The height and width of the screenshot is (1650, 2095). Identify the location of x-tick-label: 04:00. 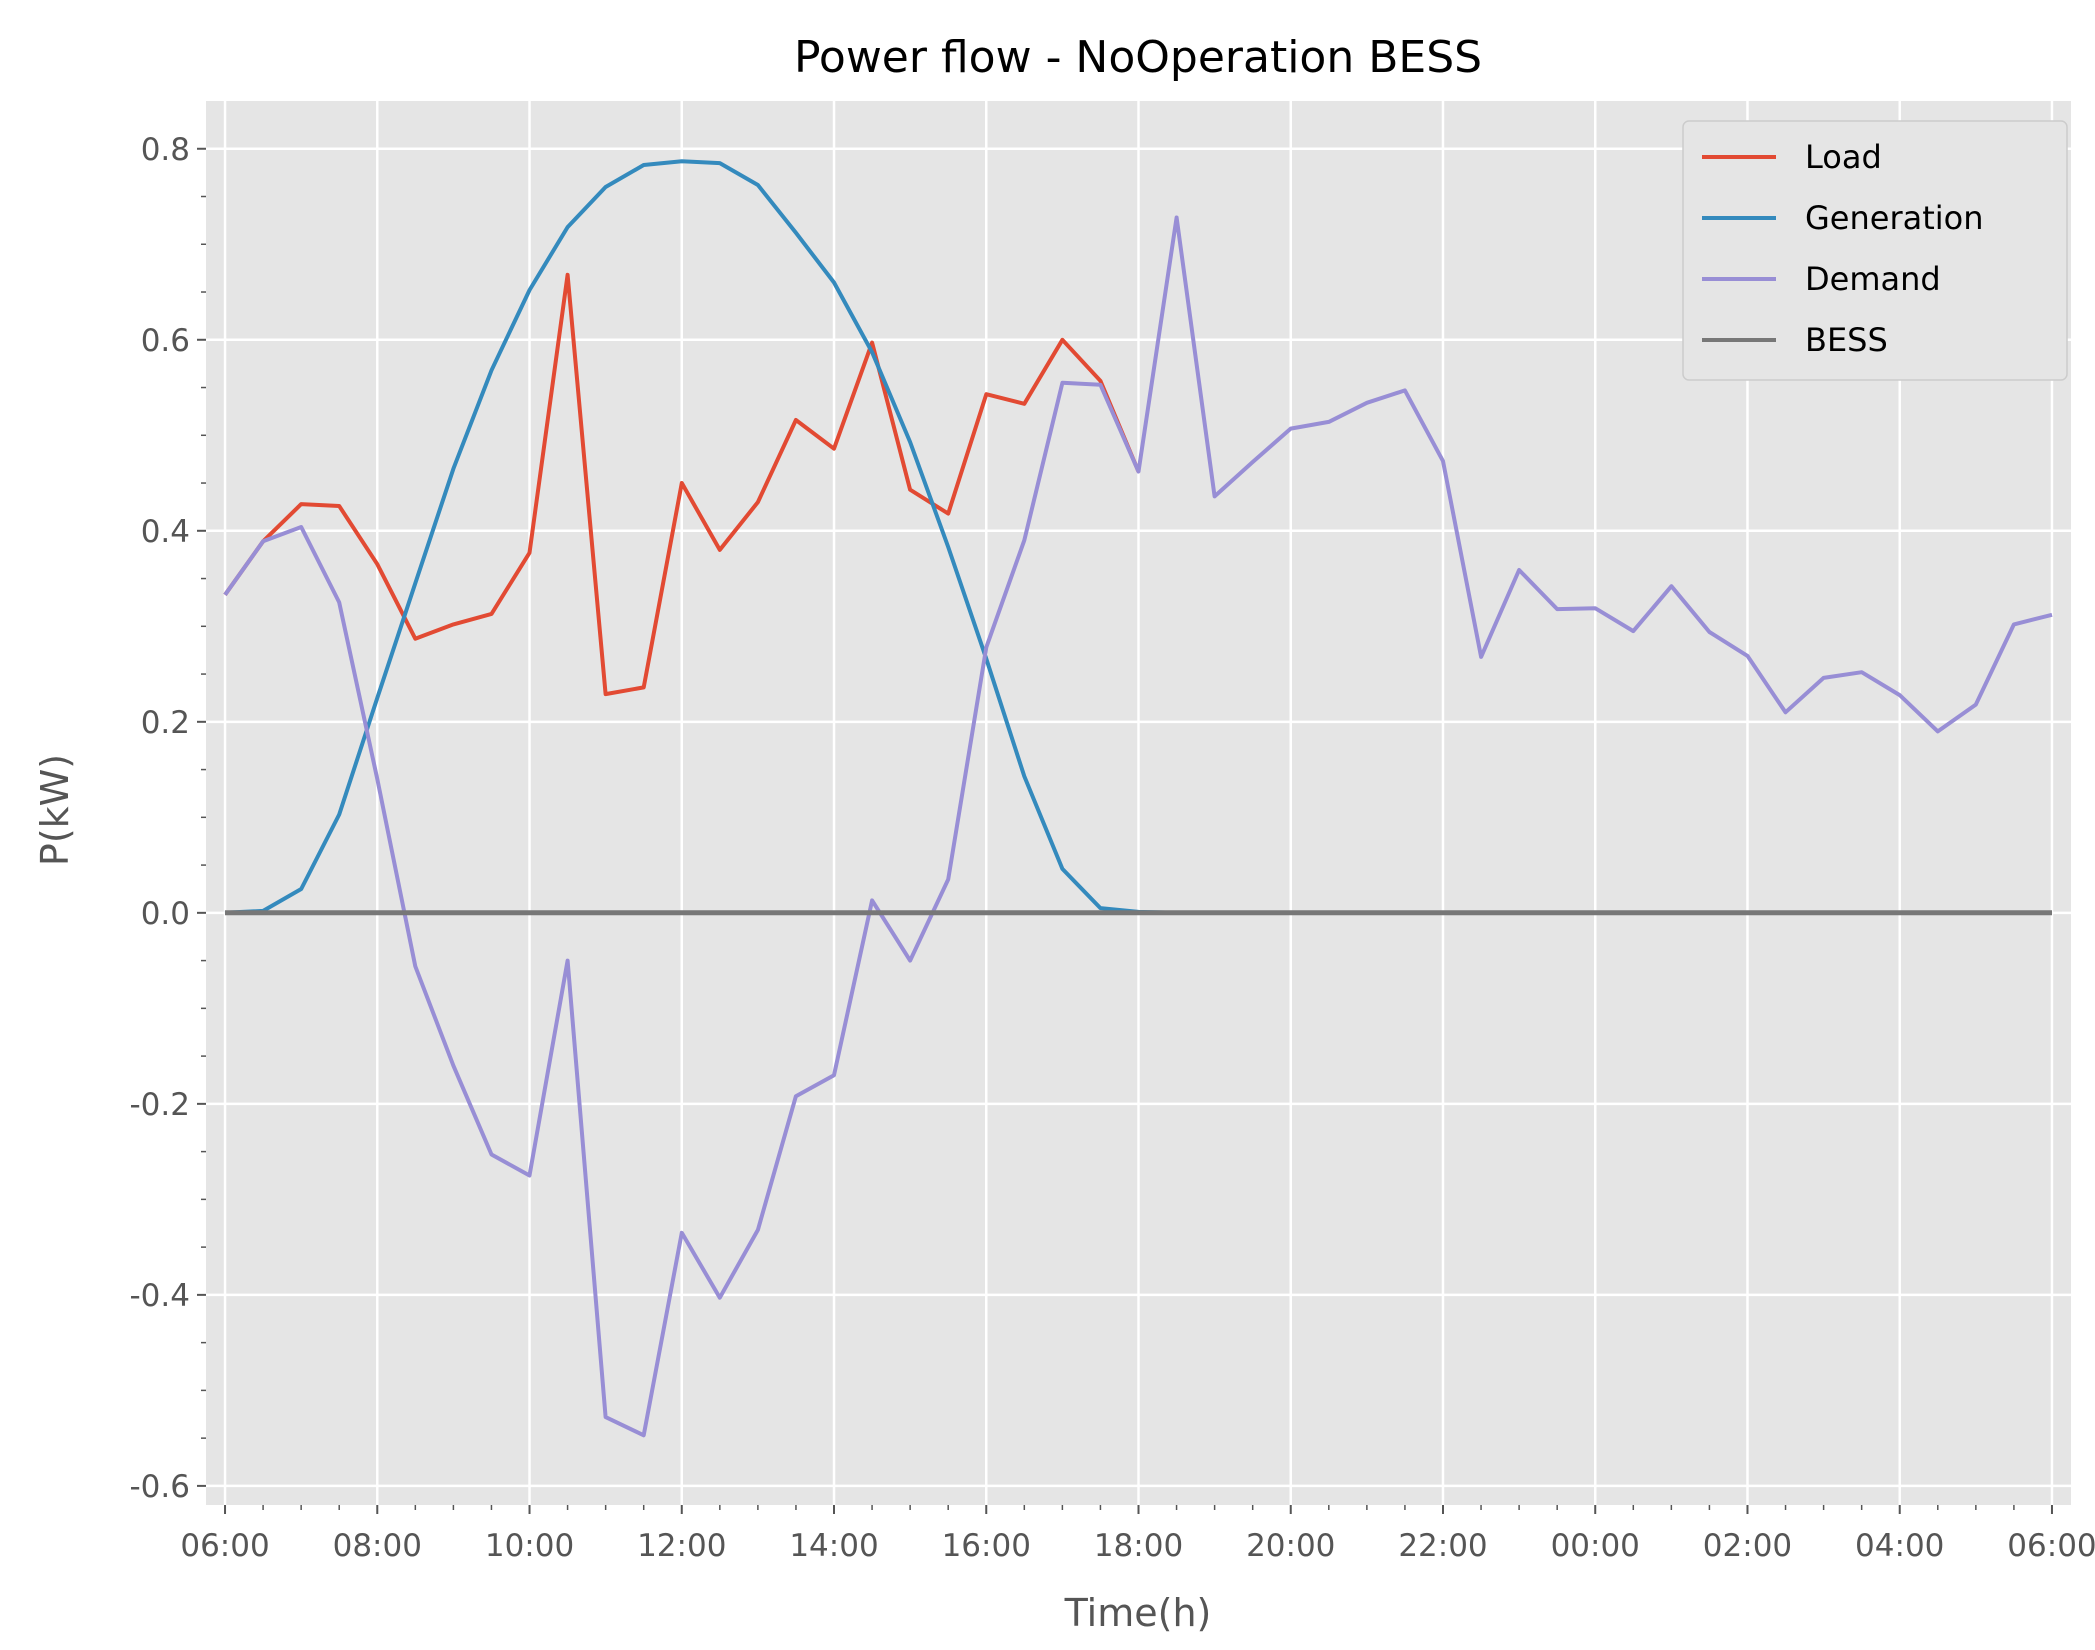
(1899, 1546).